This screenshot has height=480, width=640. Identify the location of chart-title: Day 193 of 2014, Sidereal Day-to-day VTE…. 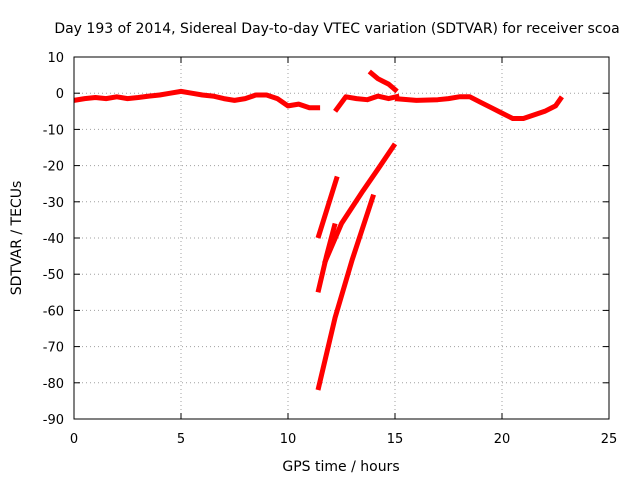
(336, 29).